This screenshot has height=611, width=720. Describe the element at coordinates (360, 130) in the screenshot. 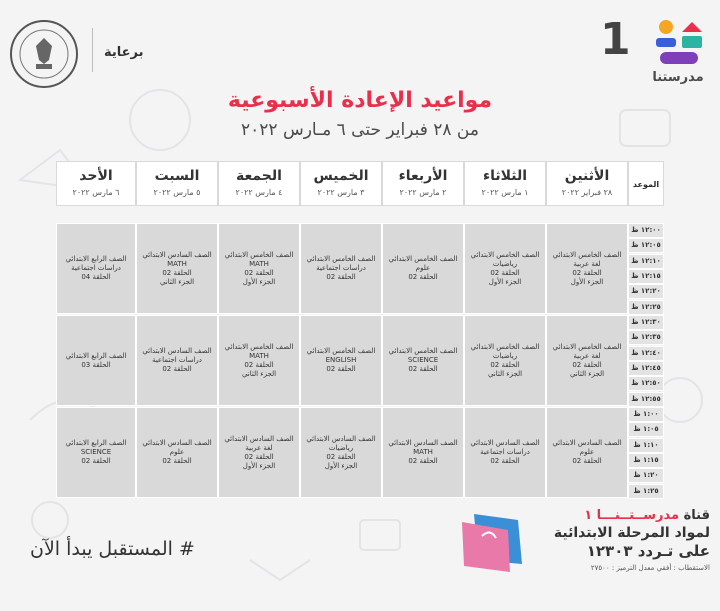

I see `page-subtitle: من ٢٨ فبراير حتى ٦ مـارس ٢٠٢٢` at that location.